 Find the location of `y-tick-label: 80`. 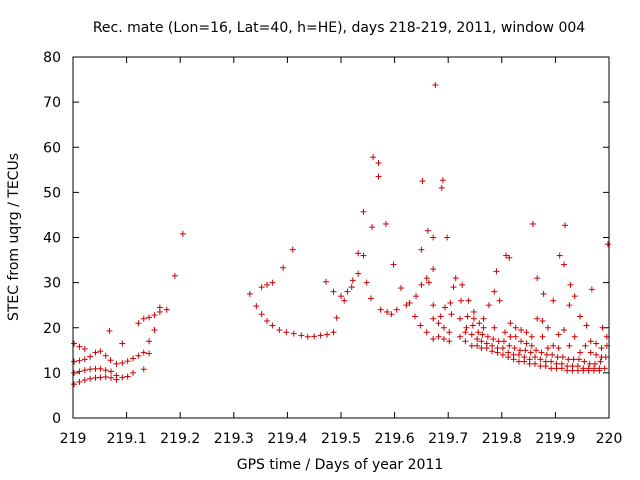

y-tick-label: 80 is located at coordinates (52, 58).